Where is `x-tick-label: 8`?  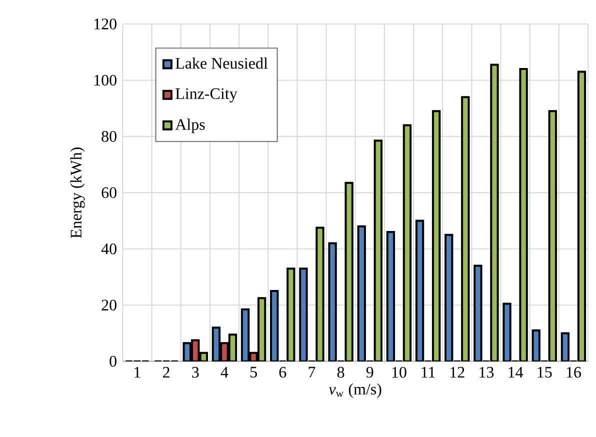
x-tick-label: 8 is located at coordinates (340, 372).